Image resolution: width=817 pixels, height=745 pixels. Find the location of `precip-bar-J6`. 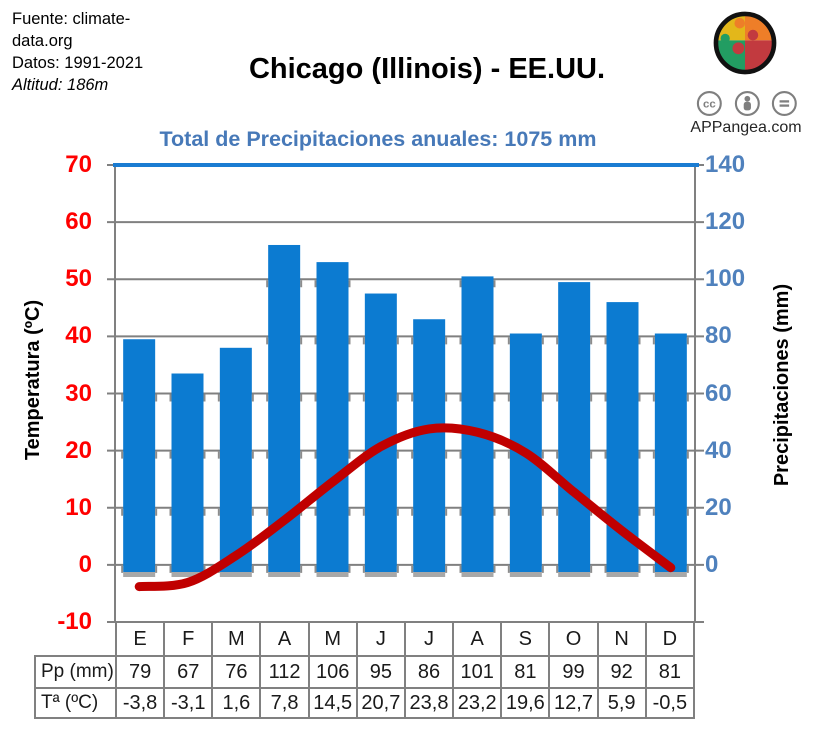

precip-bar-J6 is located at coordinates (429, 445).